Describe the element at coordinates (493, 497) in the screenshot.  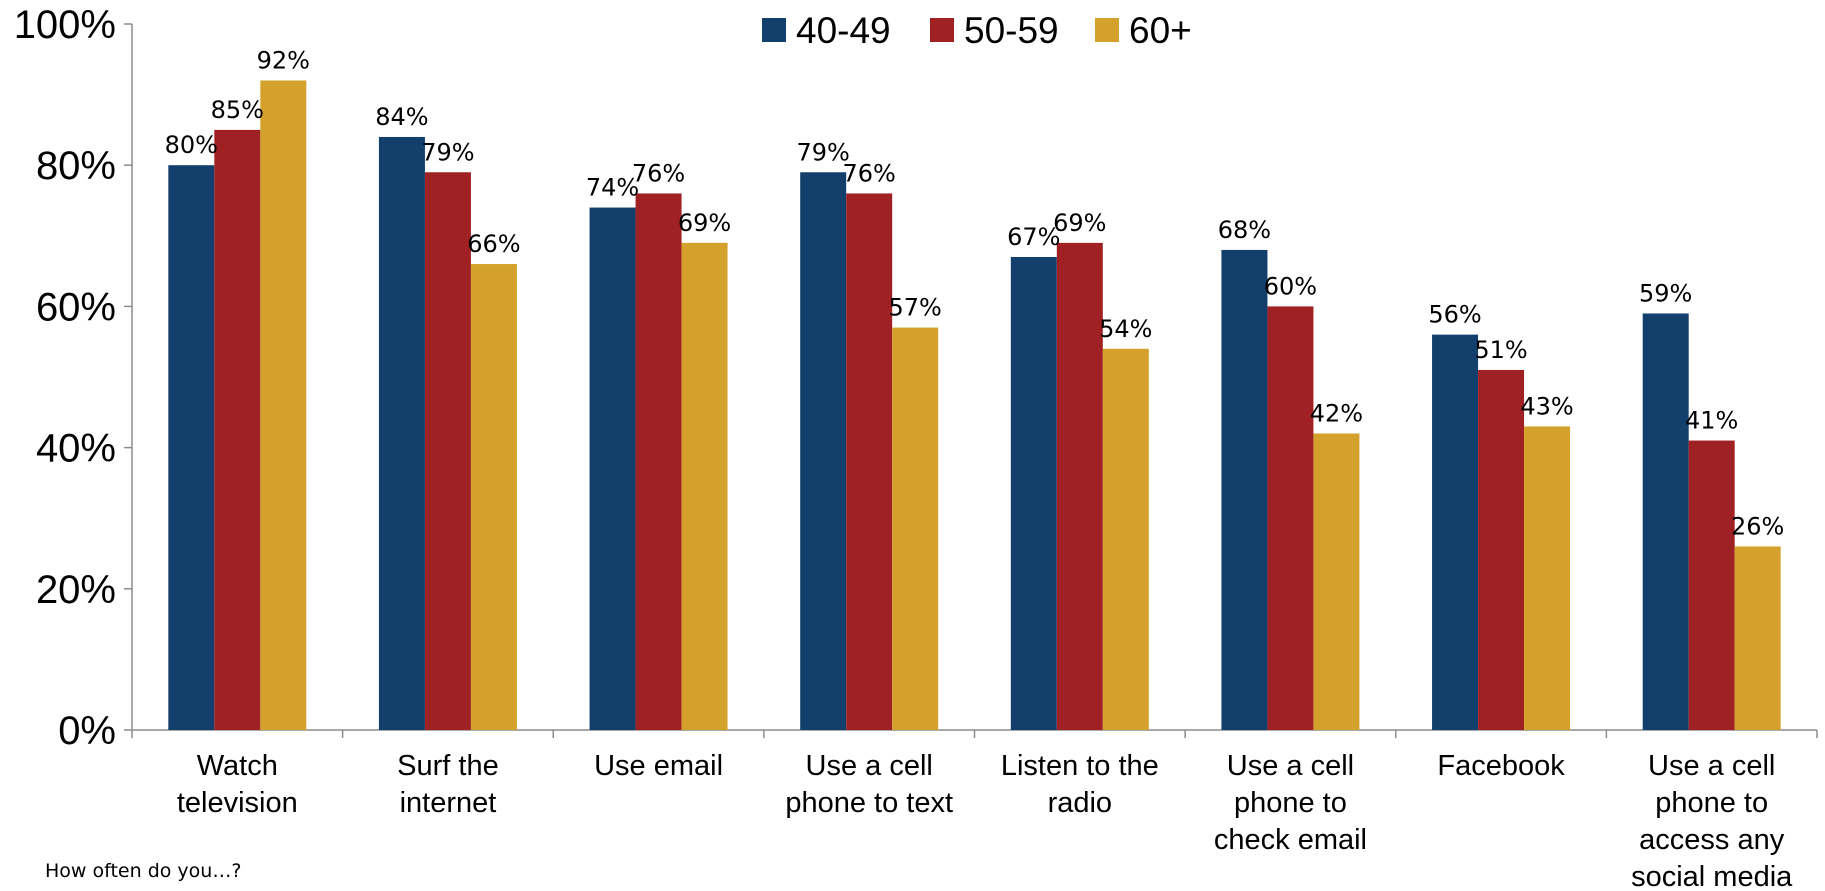
I see `bar-60+-1` at that location.